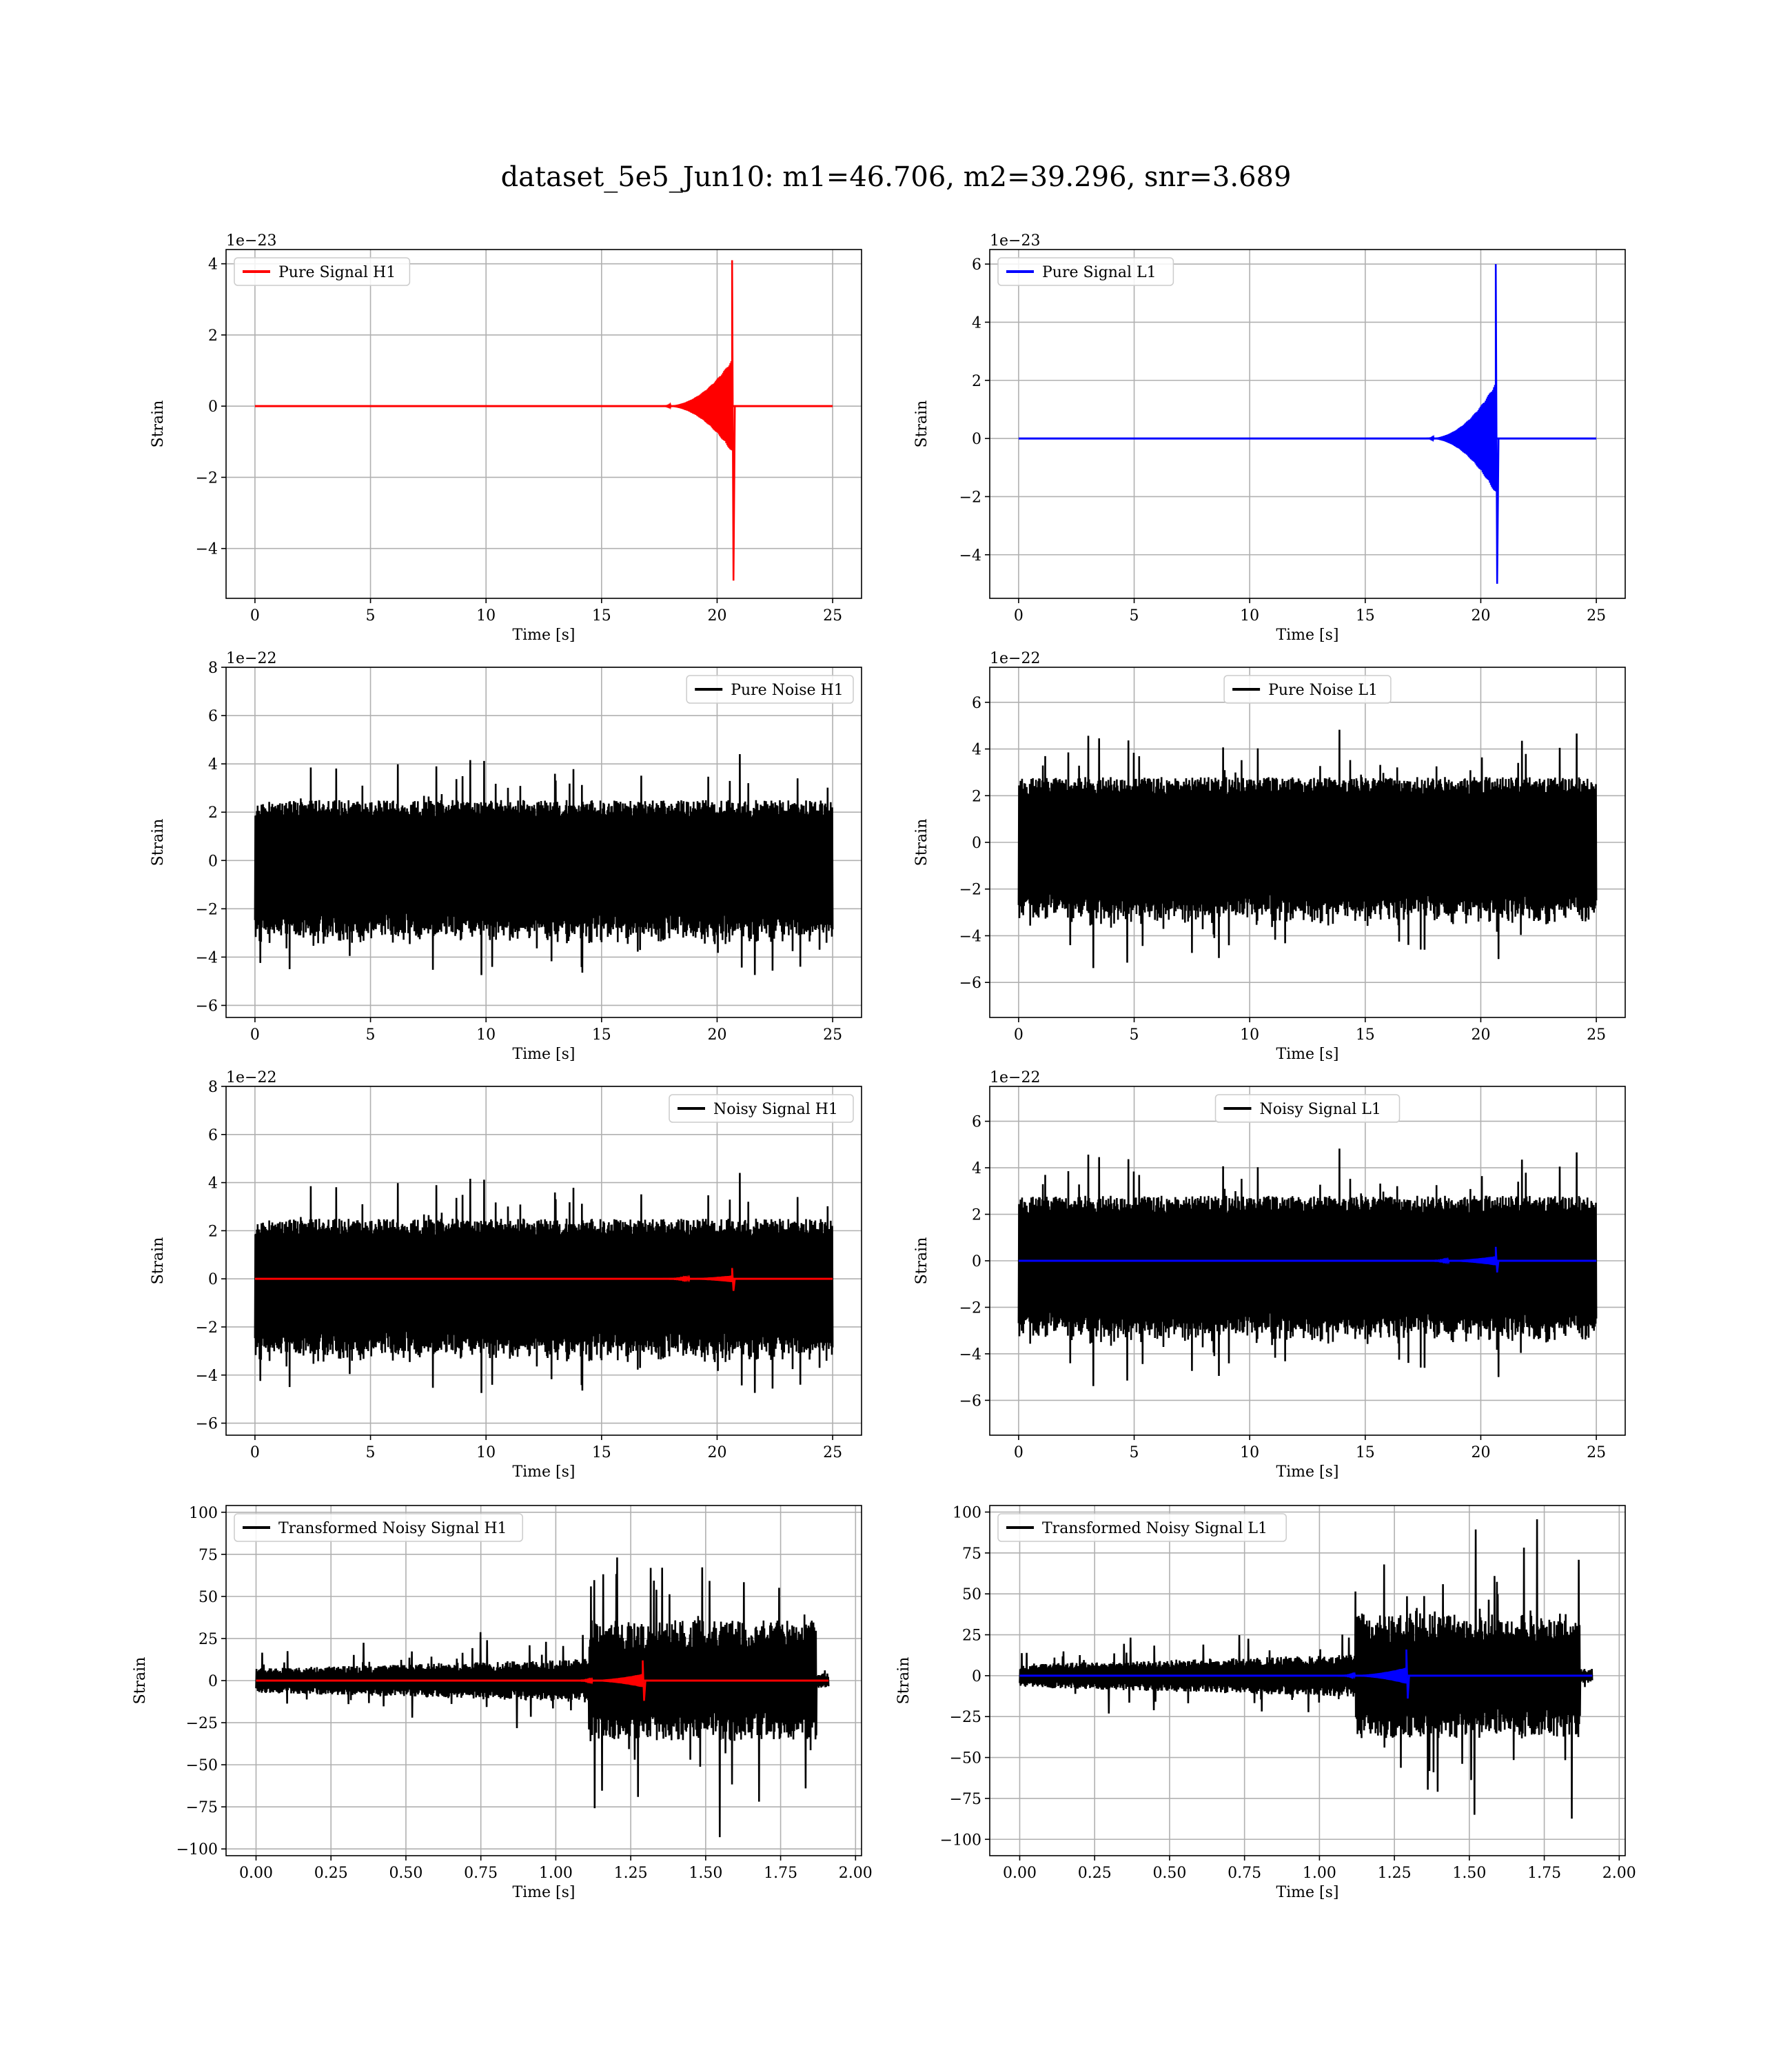 The width and height of the screenshot is (1792, 2068). I want to click on series-transformed-noisy-signal-l1-1-chirp, so click(1373, 1674).